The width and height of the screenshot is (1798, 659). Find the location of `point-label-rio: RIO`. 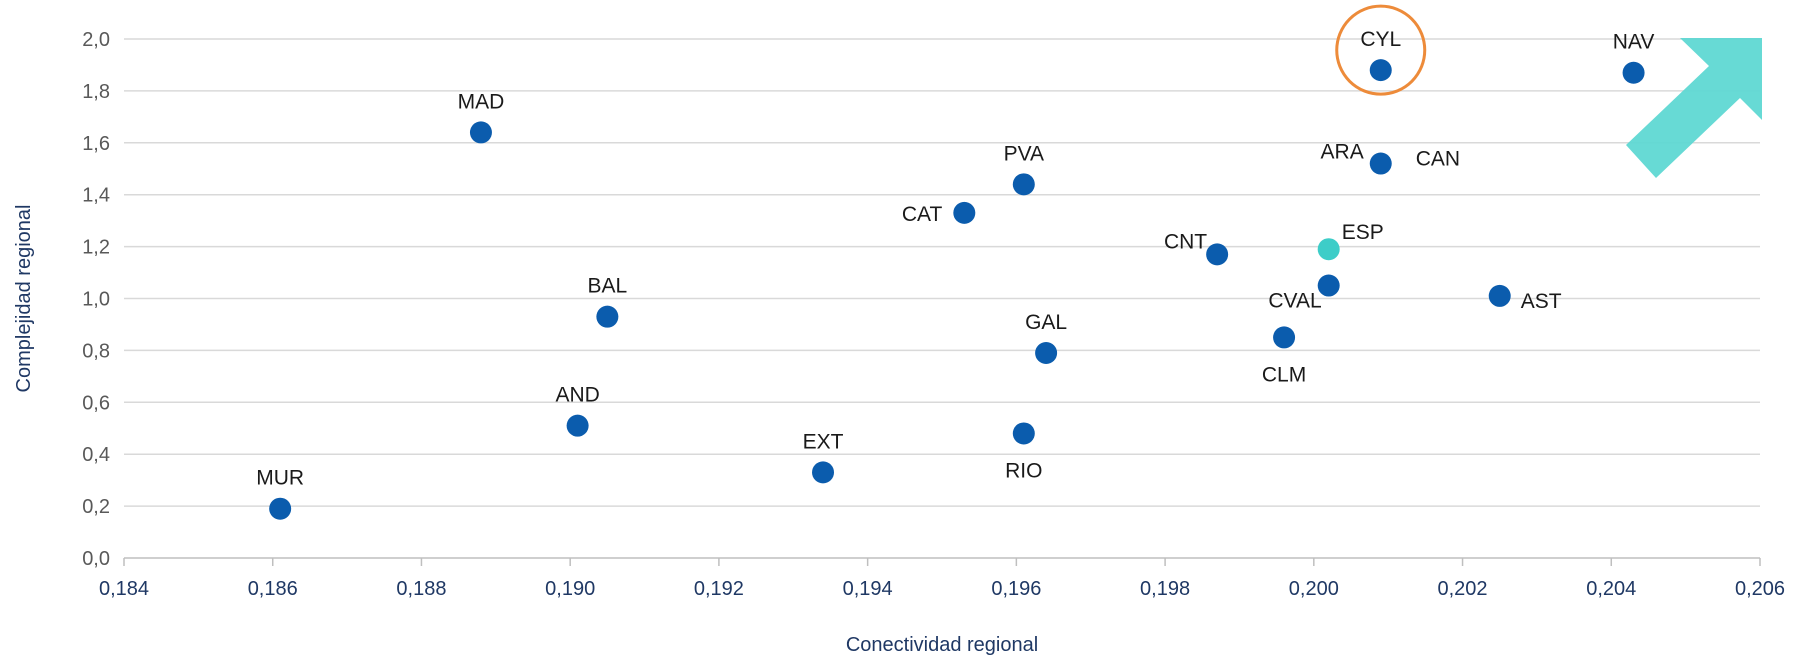

point-label-rio: RIO is located at coordinates (1023, 470).